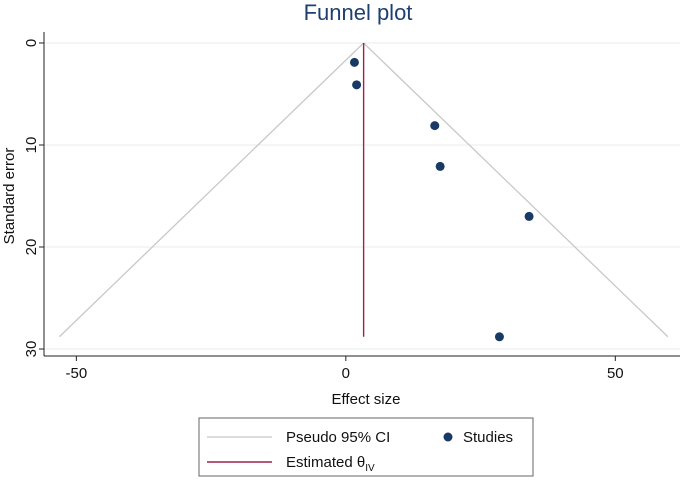  Describe the element at coordinates (31, 43) in the screenshot. I see `y-tick-label: 0` at that location.